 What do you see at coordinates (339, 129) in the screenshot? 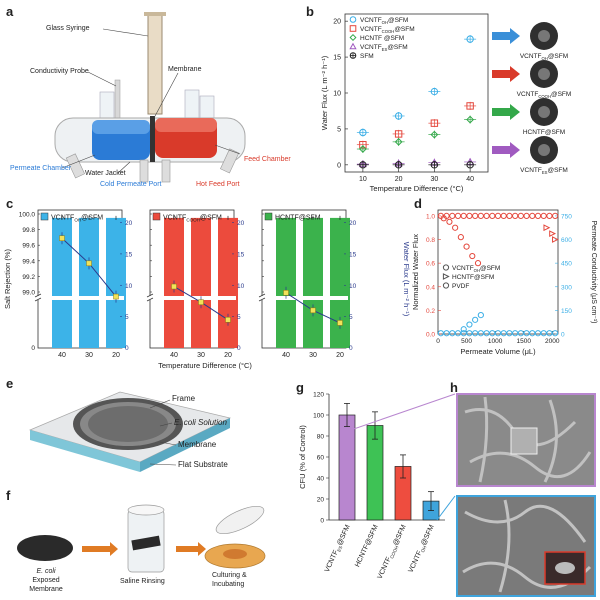
I see `y-tick-label: 5` at bounding box center [339, 129].